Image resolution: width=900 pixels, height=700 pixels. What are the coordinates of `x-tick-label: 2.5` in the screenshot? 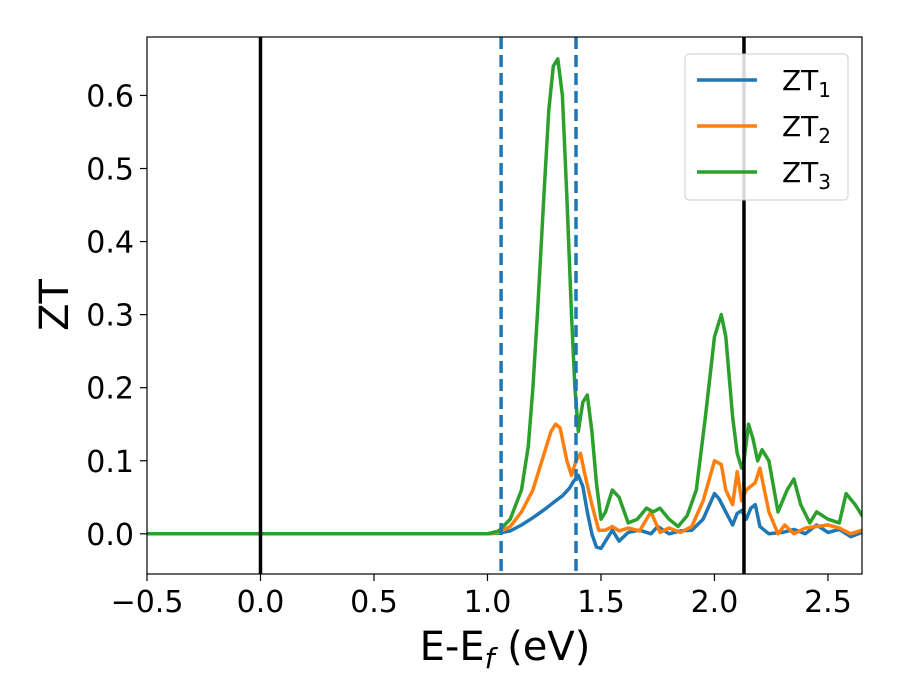 It's located at (828, 602).